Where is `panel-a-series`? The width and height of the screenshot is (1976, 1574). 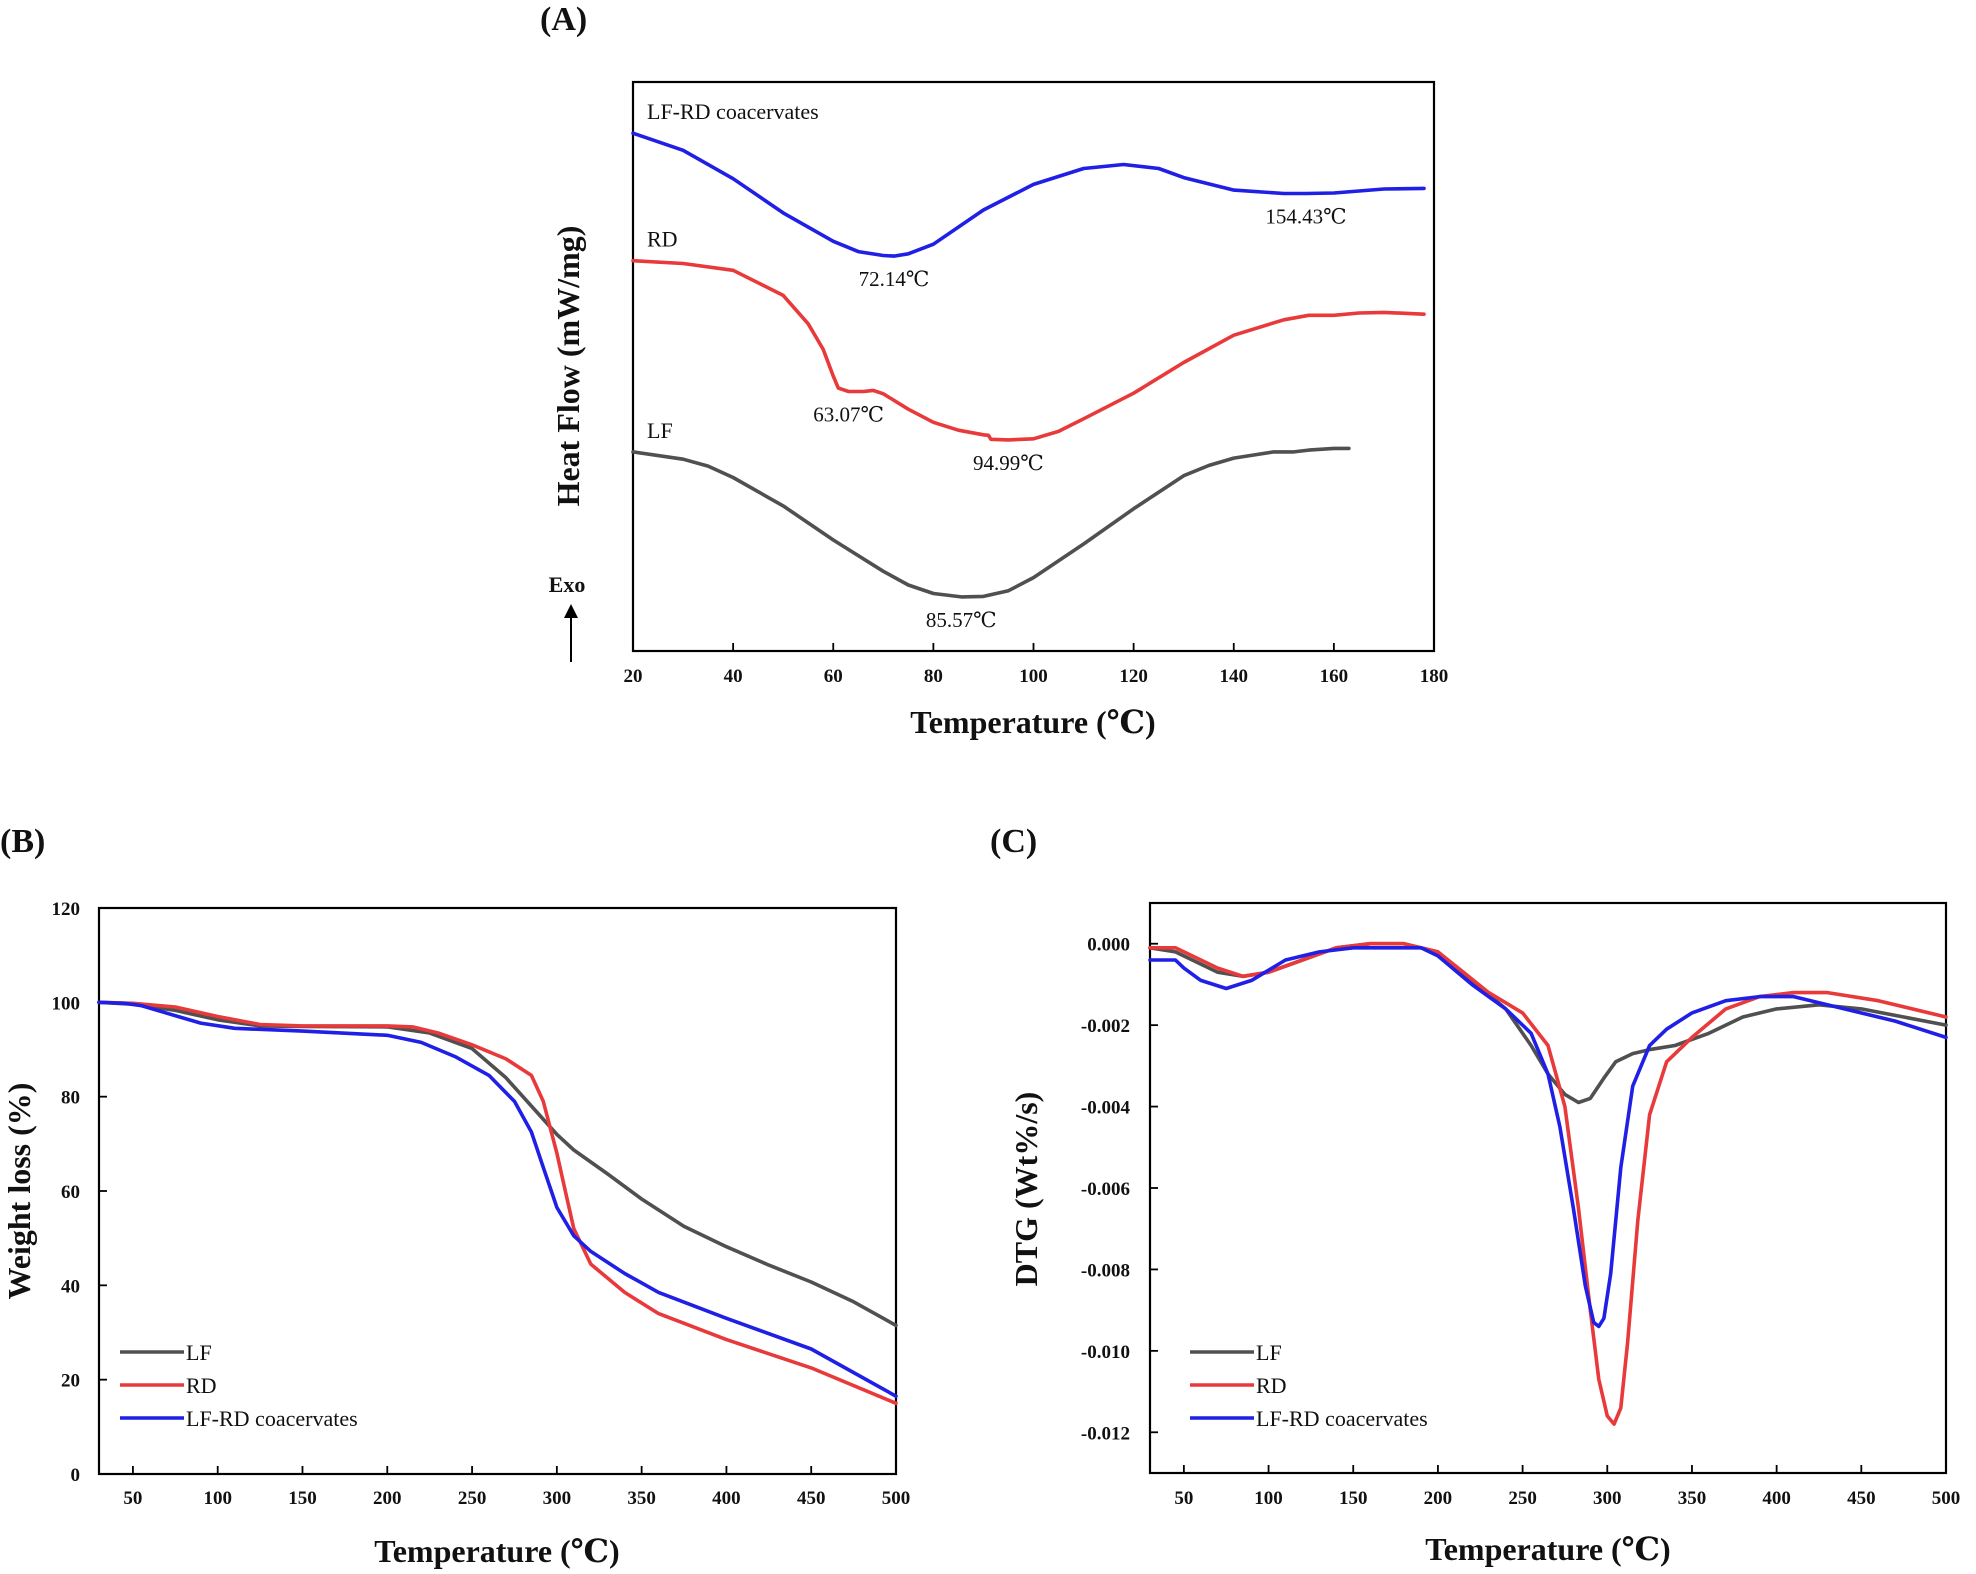 panel-a-series is located at coordinates (1028, 365).